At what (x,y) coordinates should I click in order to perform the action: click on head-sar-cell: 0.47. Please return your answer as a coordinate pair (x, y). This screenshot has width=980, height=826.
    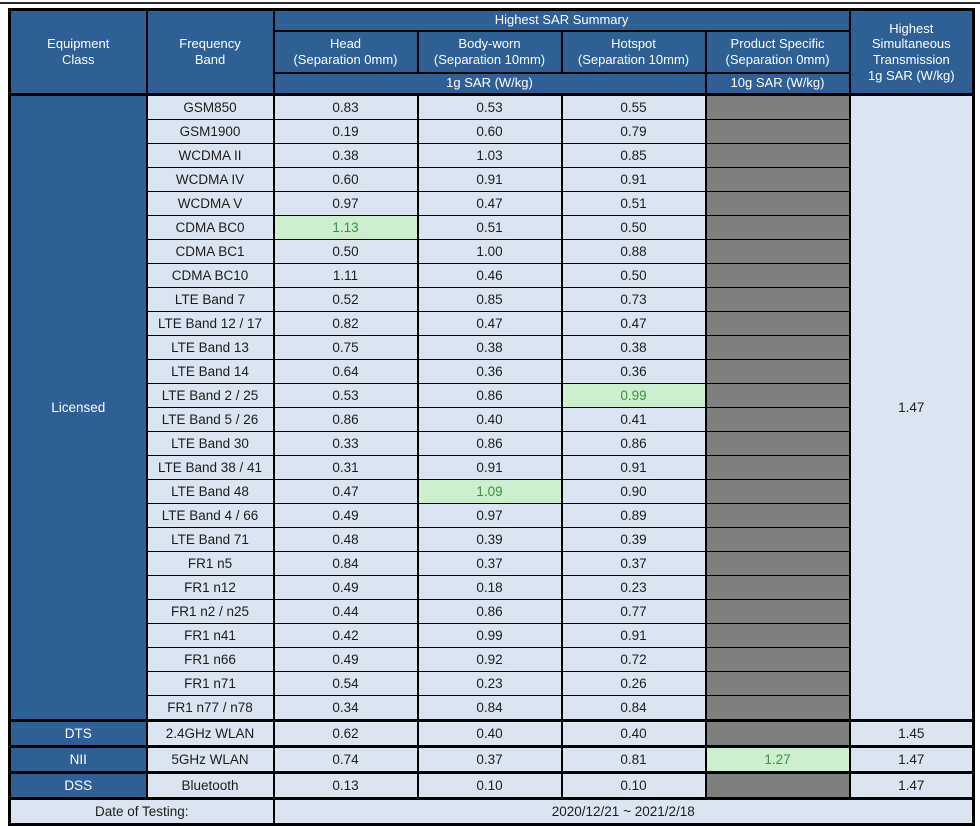
    Looking at the image, I should click on (345, 491).